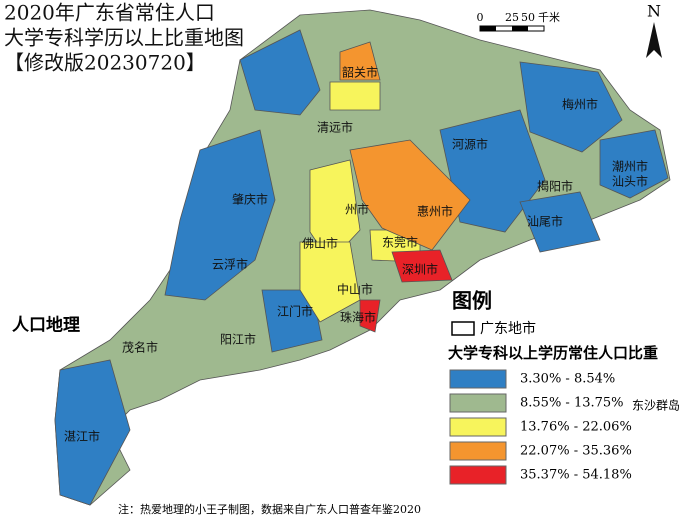 This screenshot has height=518, width=693. Describe the element at coordinates (480, 17) in the screenshot. I see `scale-label: 0` at that location.